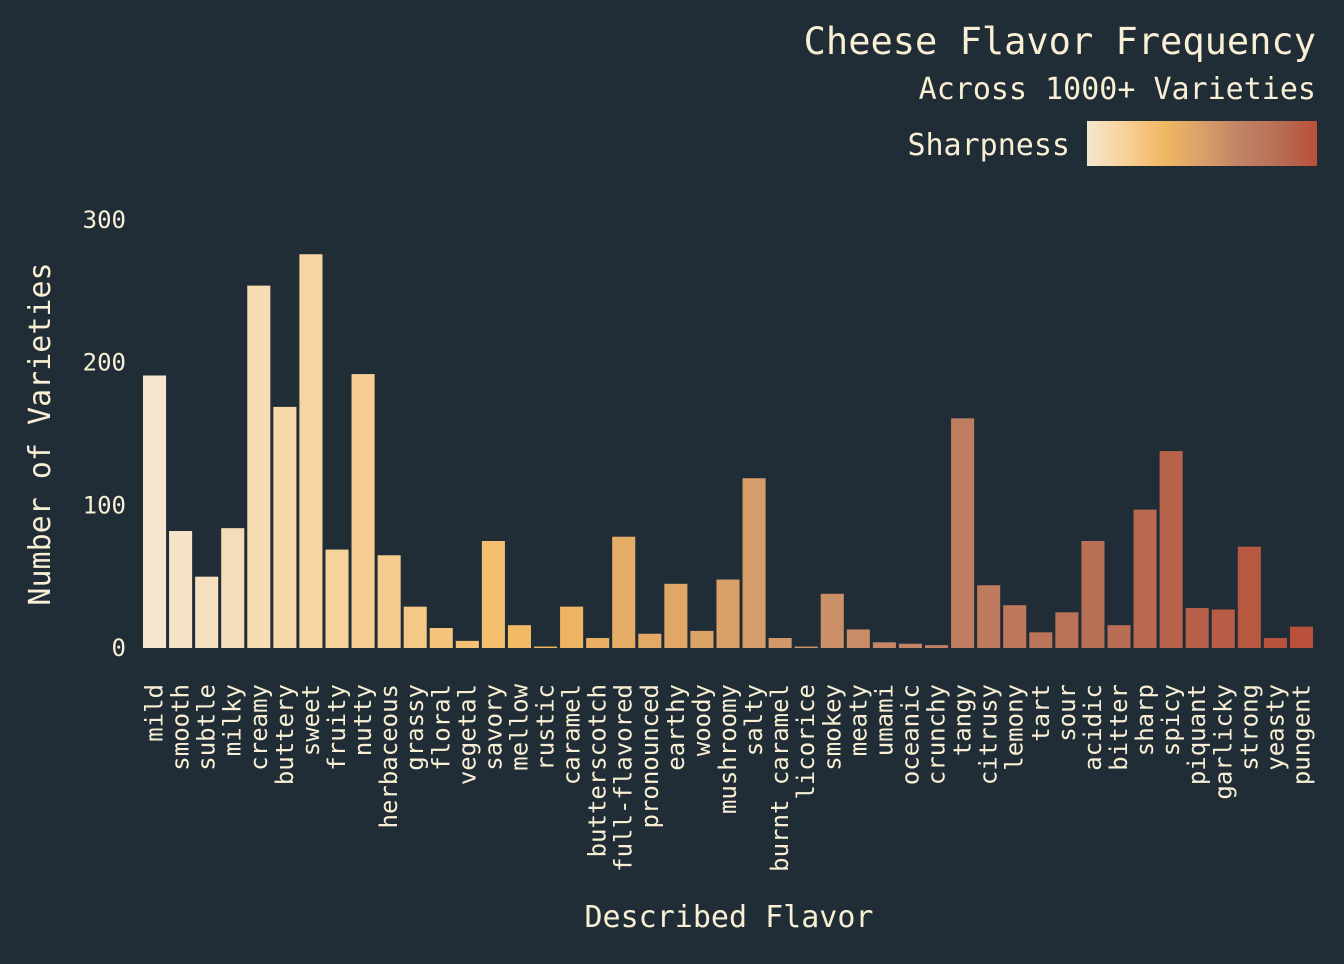 The height and width of the screenshot is (964, 1344). I want to click on bar-meaty, so click(858, 638).